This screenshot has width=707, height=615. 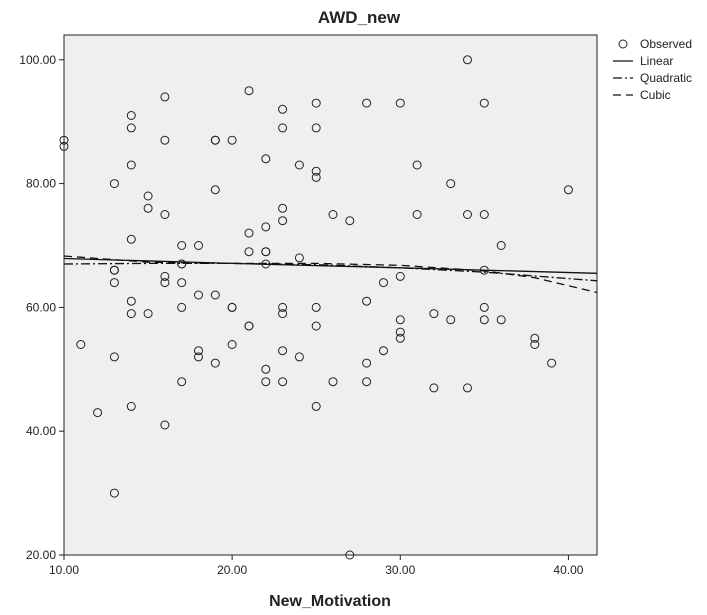 I want to click on x-tick-label: 40.00, so click(x=568, y=570).